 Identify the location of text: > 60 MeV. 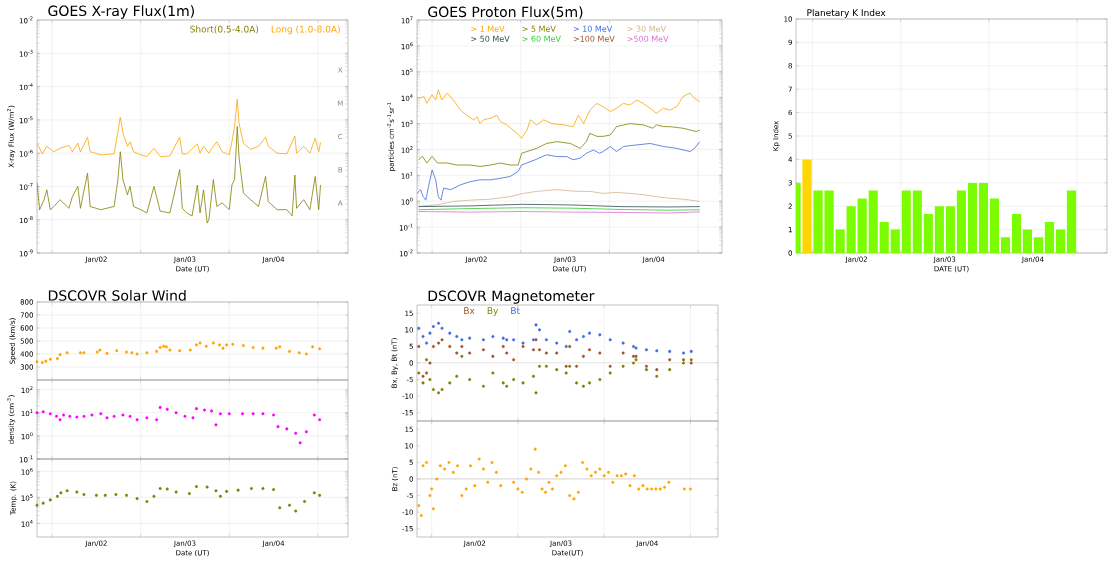
(541, 38).